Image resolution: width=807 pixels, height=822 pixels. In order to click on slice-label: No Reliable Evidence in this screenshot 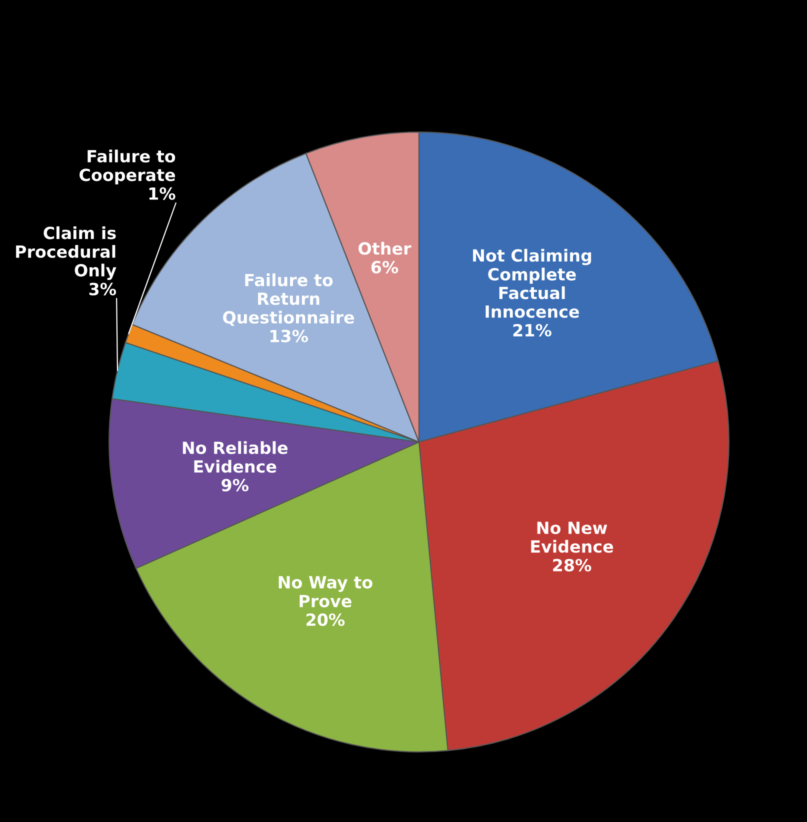, I will do `click(235, 457)`.